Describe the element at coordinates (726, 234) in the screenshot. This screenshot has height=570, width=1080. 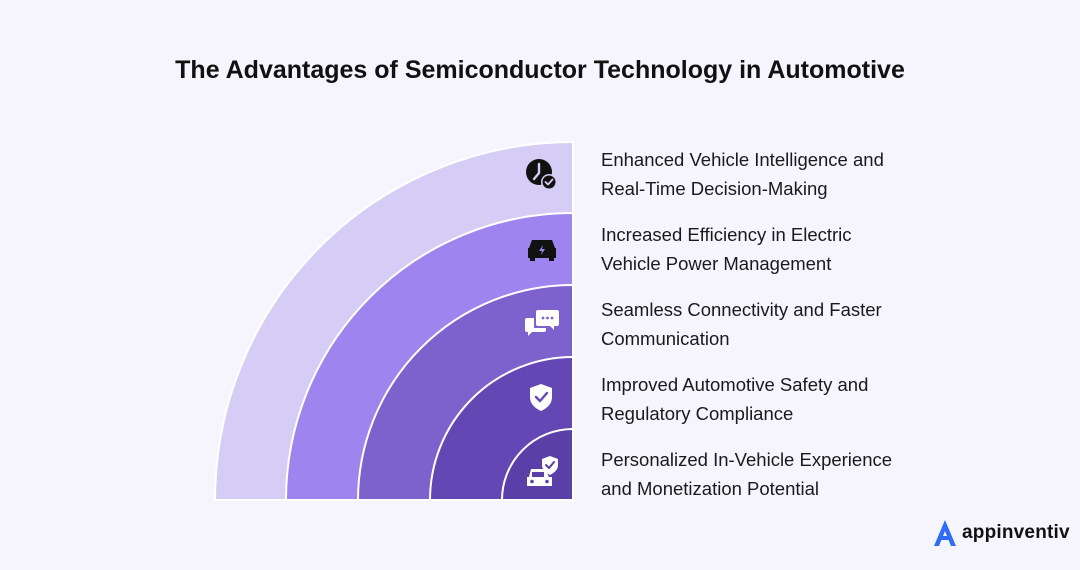
I see `advantage-2-line-1: Increased Efficiency in Electric` at that location.